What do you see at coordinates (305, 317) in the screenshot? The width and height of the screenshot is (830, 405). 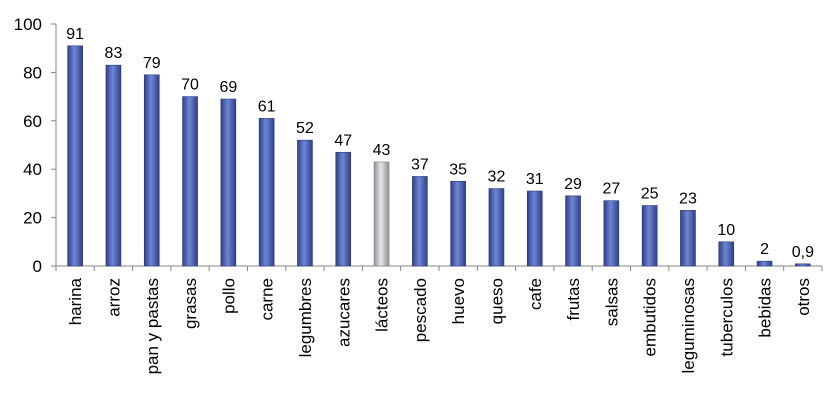 I see `category-label: legumbres` at bounding box center [305, 317].